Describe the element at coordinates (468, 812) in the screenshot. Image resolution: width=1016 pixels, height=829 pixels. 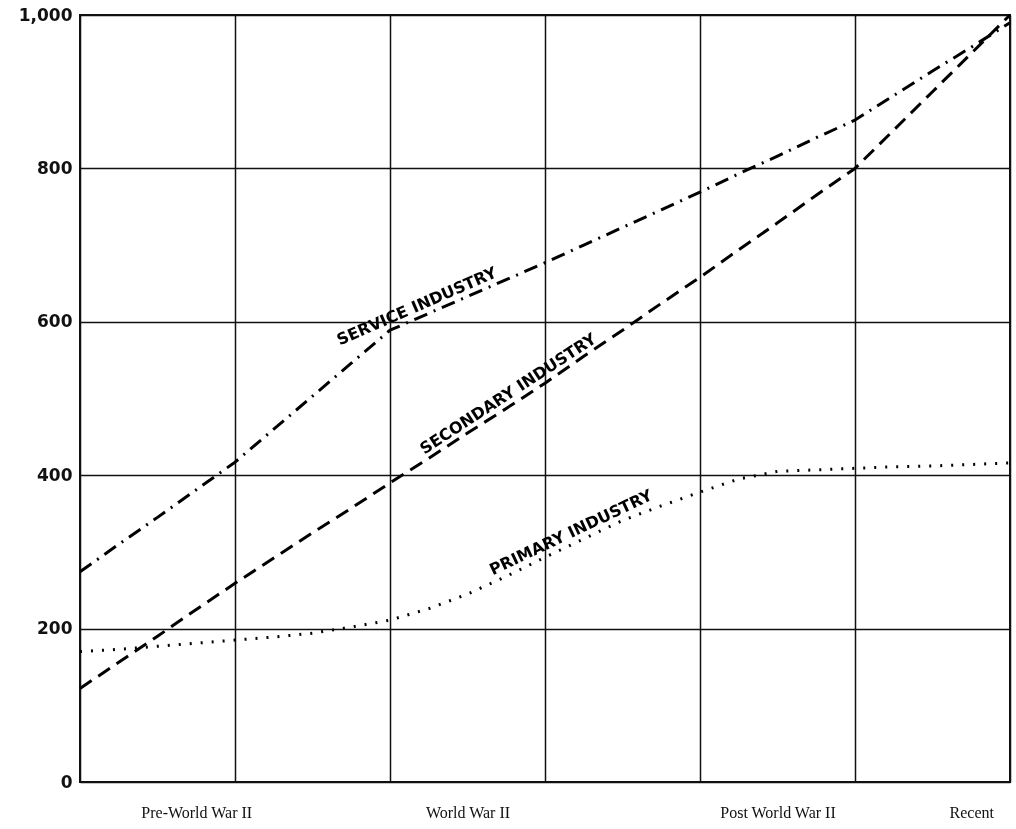
I see `x-tick-label: World War II` at that location.